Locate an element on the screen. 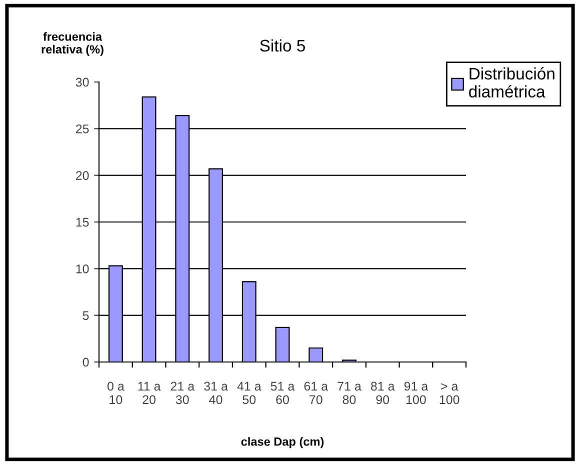 This screenshot has height=465, width=580. y-tick-label: 25 is located at coordinates (82, 129).